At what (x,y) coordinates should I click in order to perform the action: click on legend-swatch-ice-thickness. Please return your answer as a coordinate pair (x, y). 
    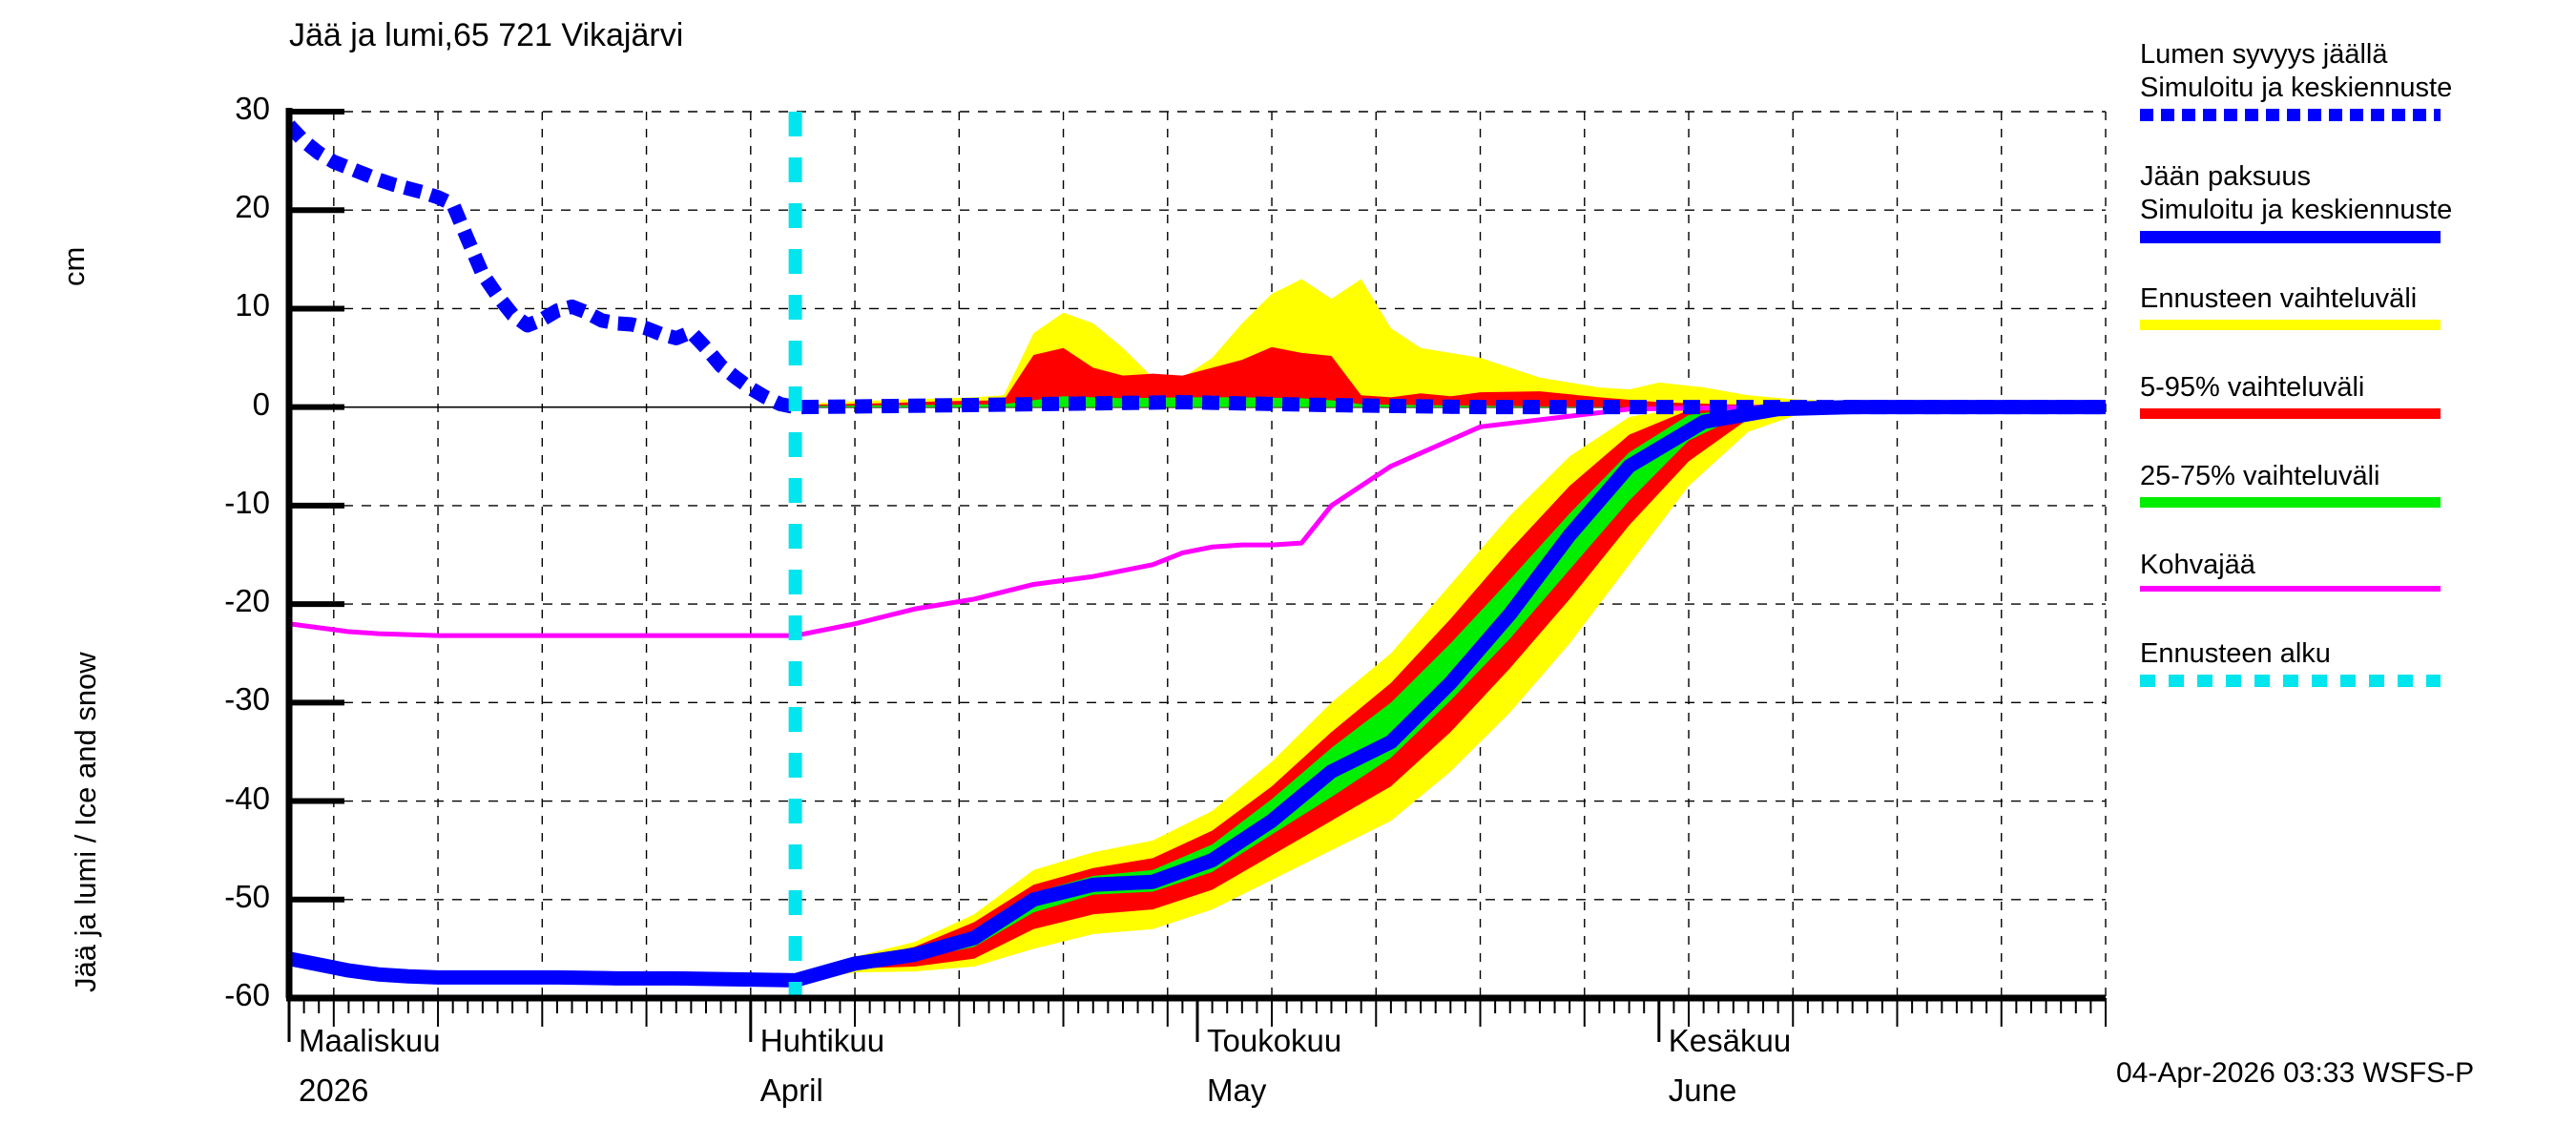
    Looking at the image, I should click on (2290, 237).